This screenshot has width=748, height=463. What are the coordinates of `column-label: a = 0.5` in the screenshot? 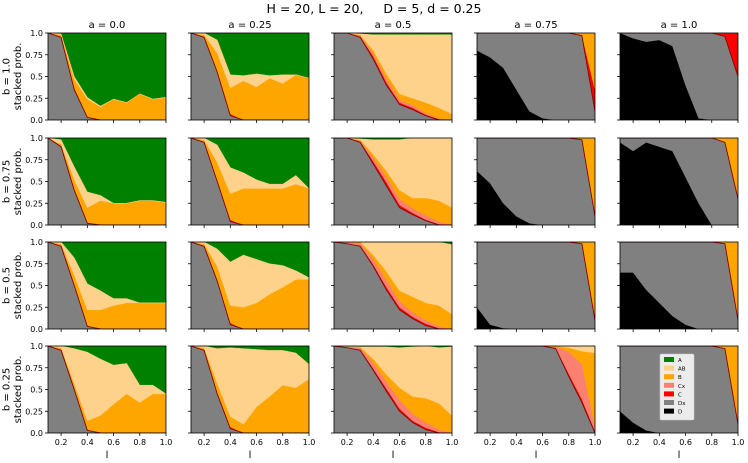 It's located at (393, 25).